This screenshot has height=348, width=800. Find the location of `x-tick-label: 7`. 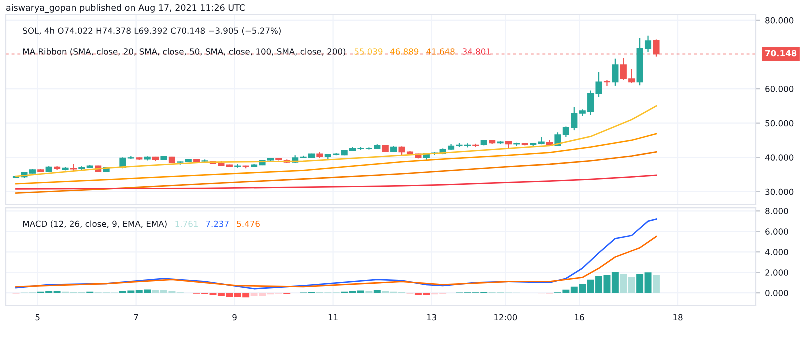

x-tick-label: 7 is located at coordinates (136, 317).